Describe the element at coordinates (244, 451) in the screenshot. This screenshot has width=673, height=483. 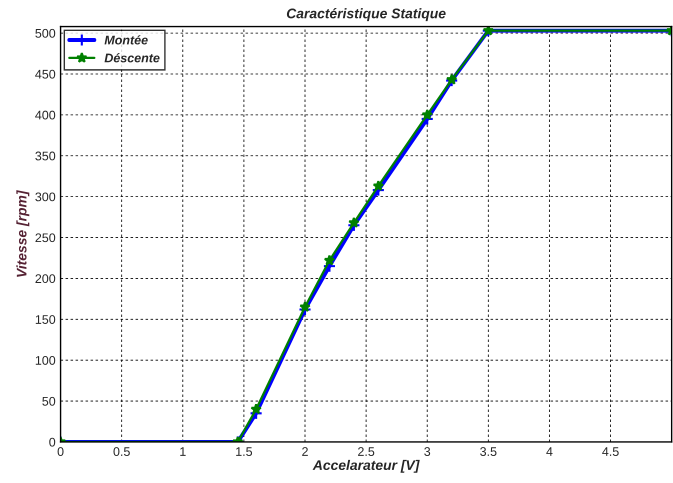
I see `x-tick-label: 1.5` at that location.